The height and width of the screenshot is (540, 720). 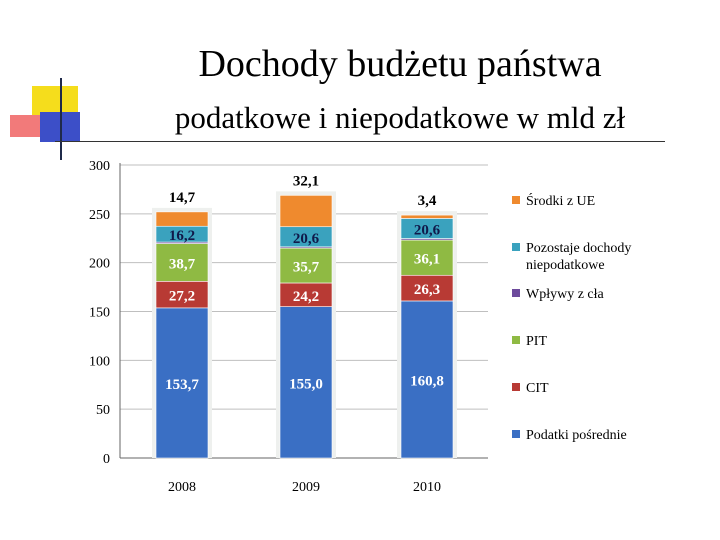 What do you see at coordinates (565, 294) in the screenshot?
I see `legend-label: Wpływy z cła` at bounding box center [565, 294].